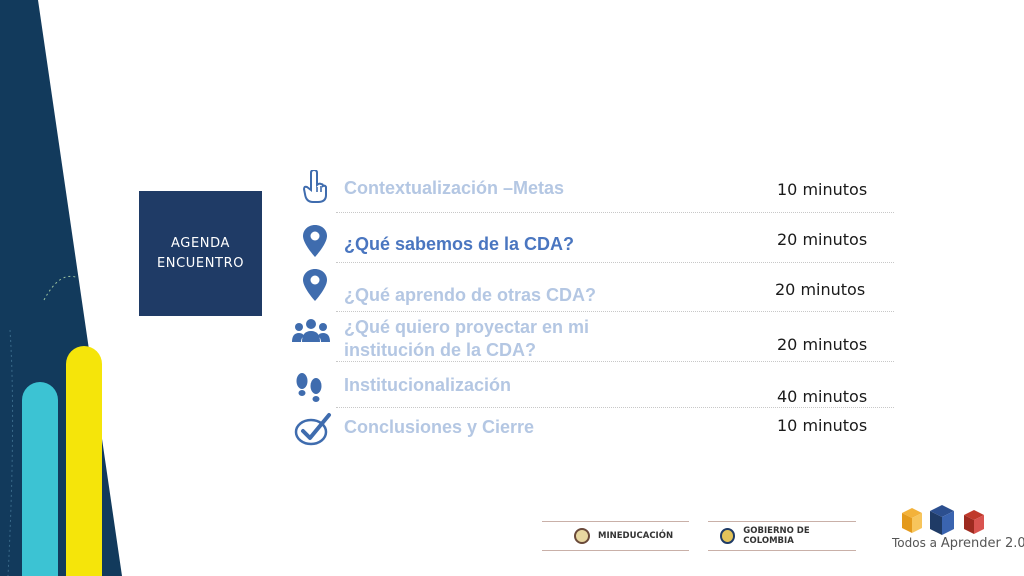  I want to click on brand-name: Aprender 2.0, so click(982, 543).